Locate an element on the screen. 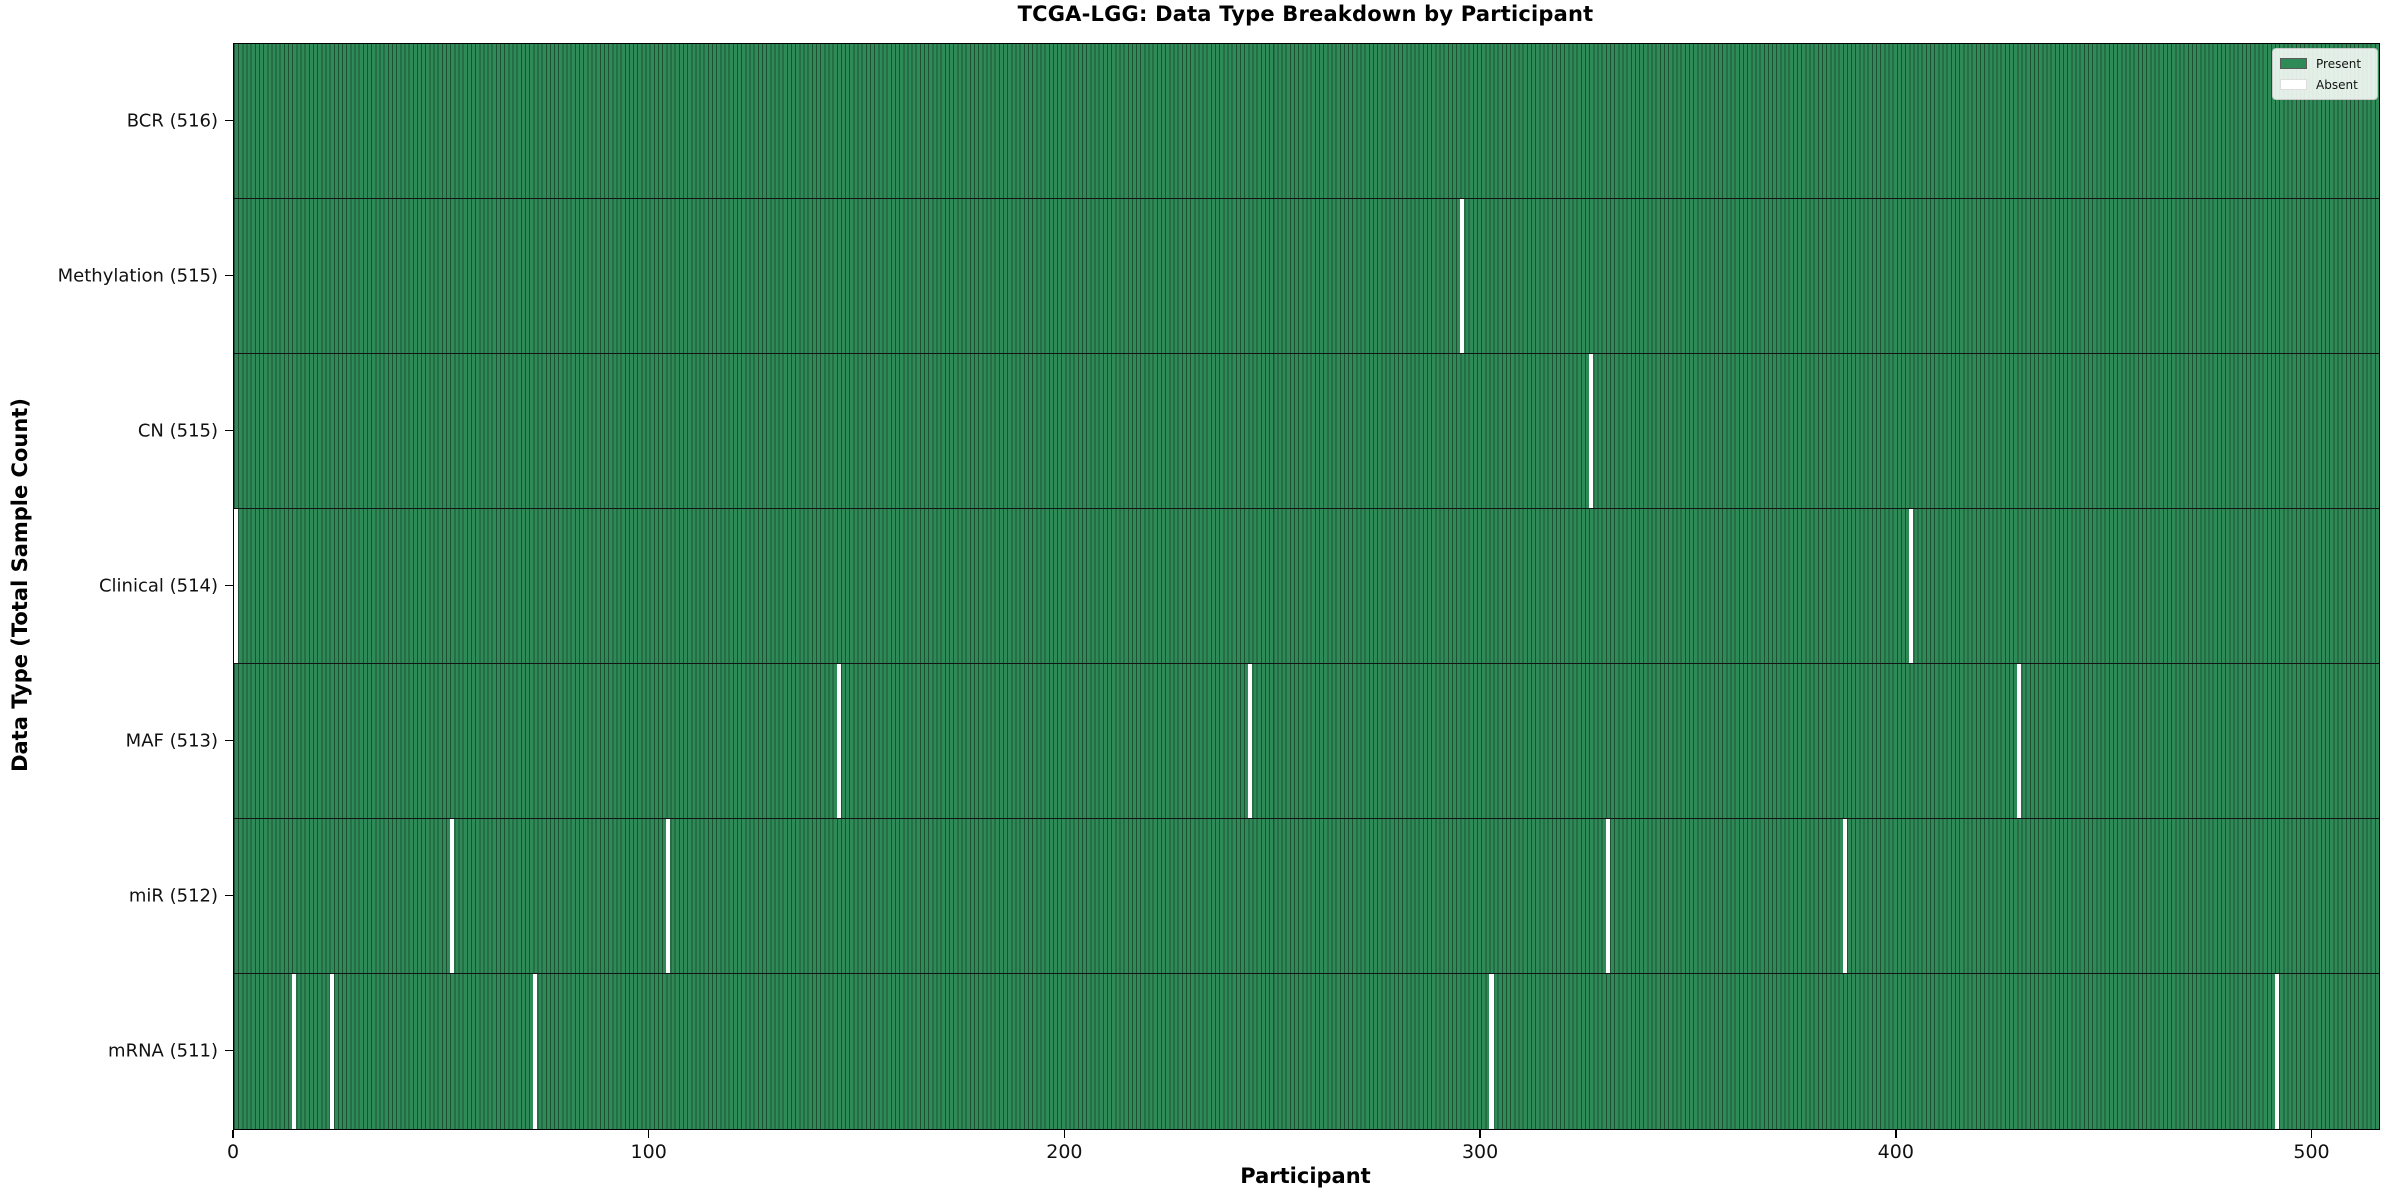 The height and width of the screenshot is (1200, 2400). y-tick-label: CN (515) is located at coordinates (177, 430).